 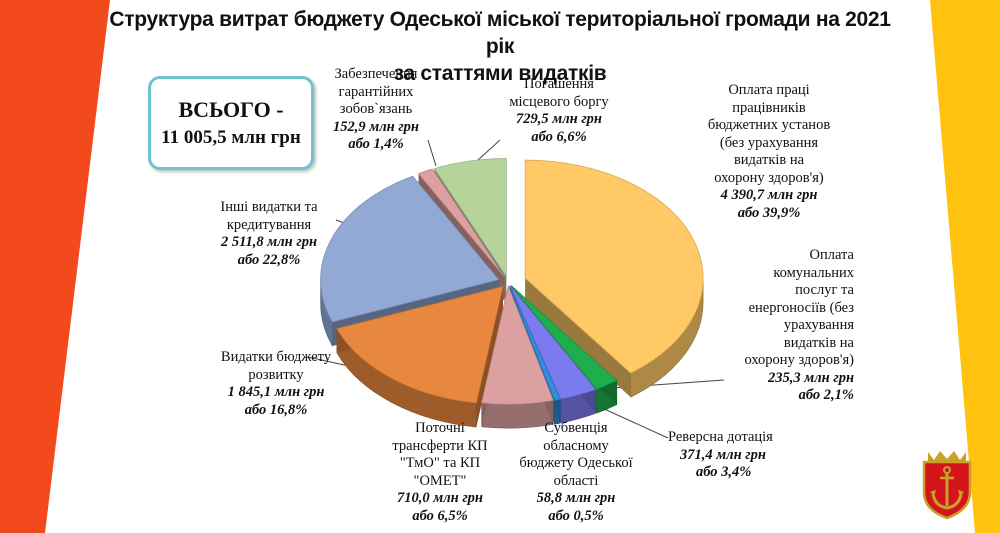 What do you see at coordinates (576, 515) in the screenshot?
I see `slice-pct-3: або 0,5%` at bounding box center [576, 515].